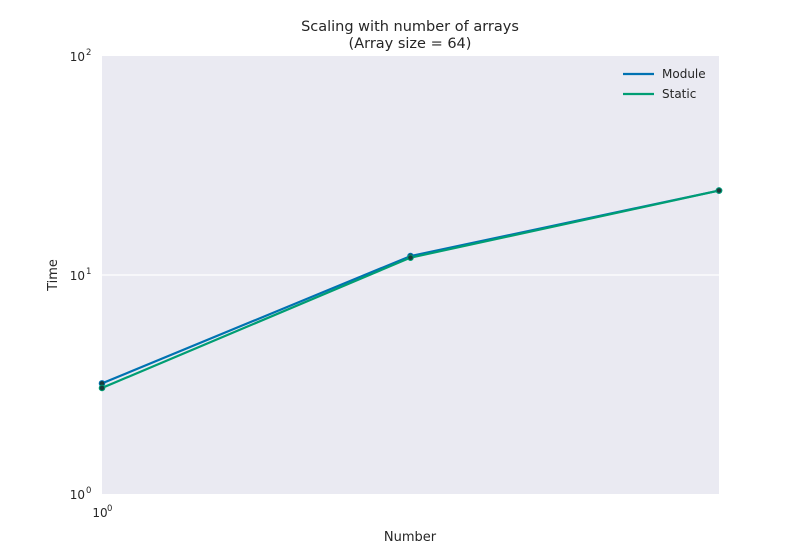 This screenshot has width=800, height=550. I want to click on x-tick-label: 10, so click(99, 513).